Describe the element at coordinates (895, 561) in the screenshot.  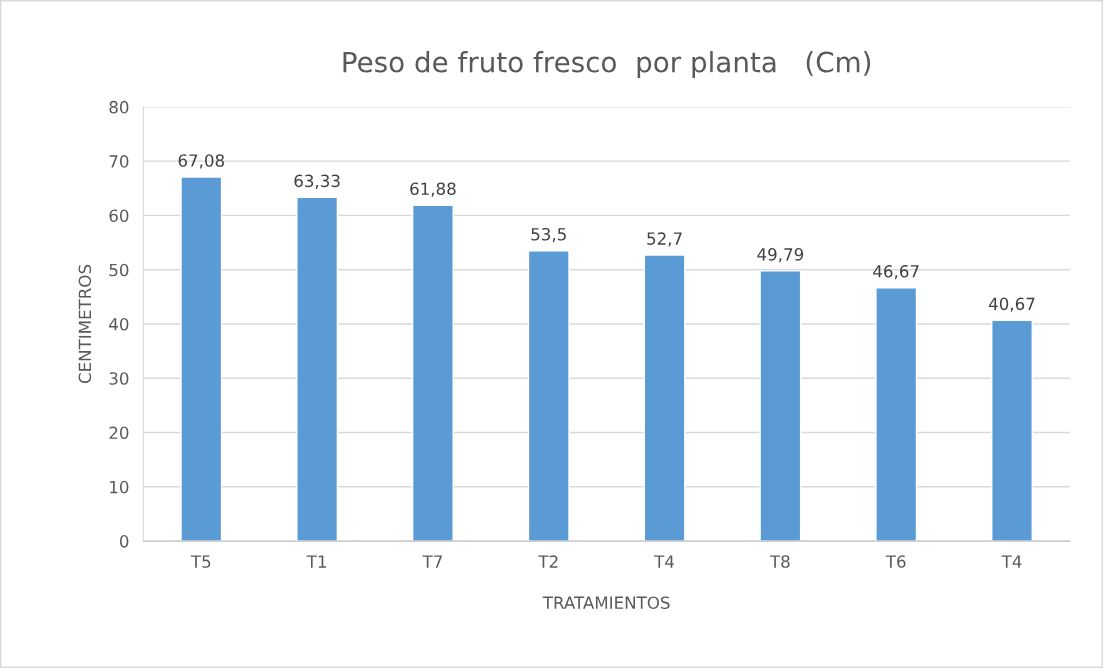
I see `x-tick-label: T6` at that location.